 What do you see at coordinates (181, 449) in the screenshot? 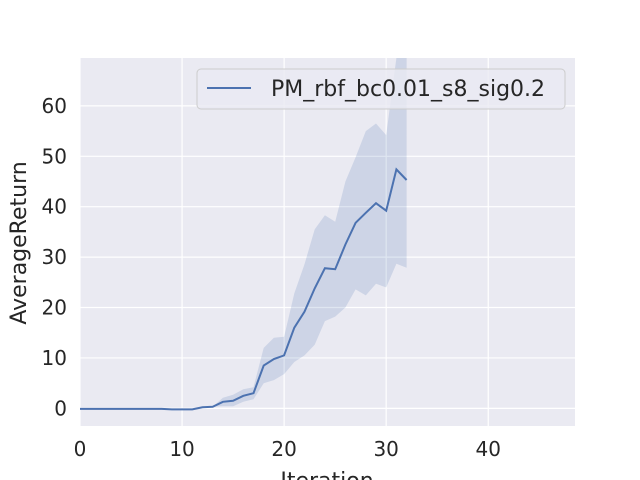
I see `x-tick-label: 10` at bounding box center [181, 449].